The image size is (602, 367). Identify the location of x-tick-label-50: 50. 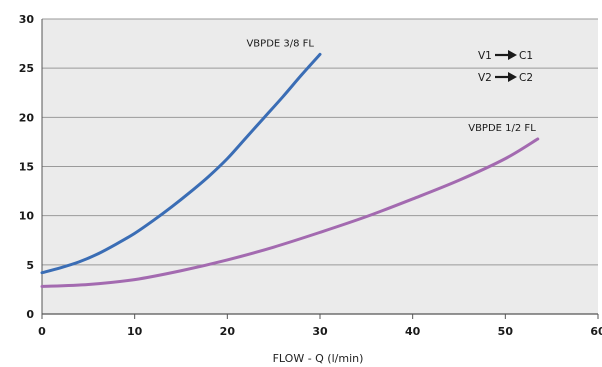
(506, 331).